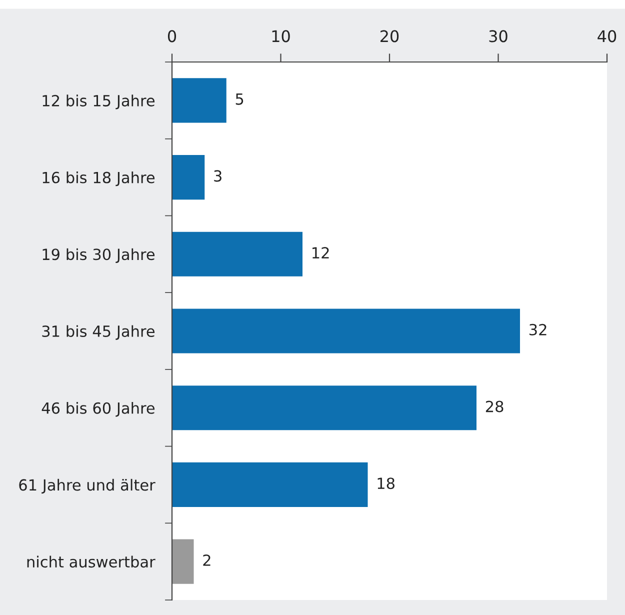 This screenshot has width=625, height=615. What do you see at coordinates (98, 332) in the screenshot?
I see `y-tick-label: 31 bis 45 Jahre` at bounding box center [98, 332].